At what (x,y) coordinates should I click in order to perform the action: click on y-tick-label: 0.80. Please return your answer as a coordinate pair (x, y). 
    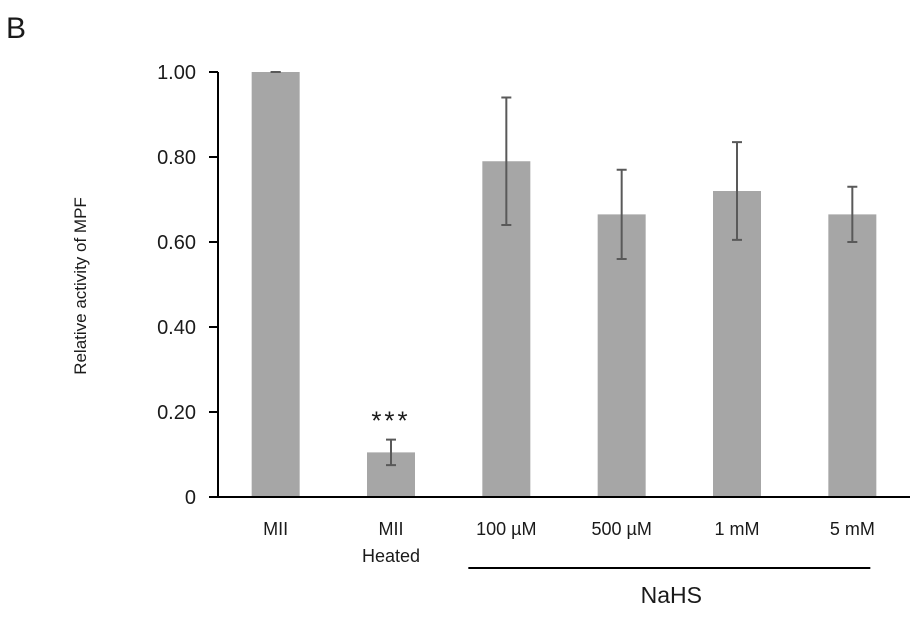
    Looking at the image, I should click on (176, 158).